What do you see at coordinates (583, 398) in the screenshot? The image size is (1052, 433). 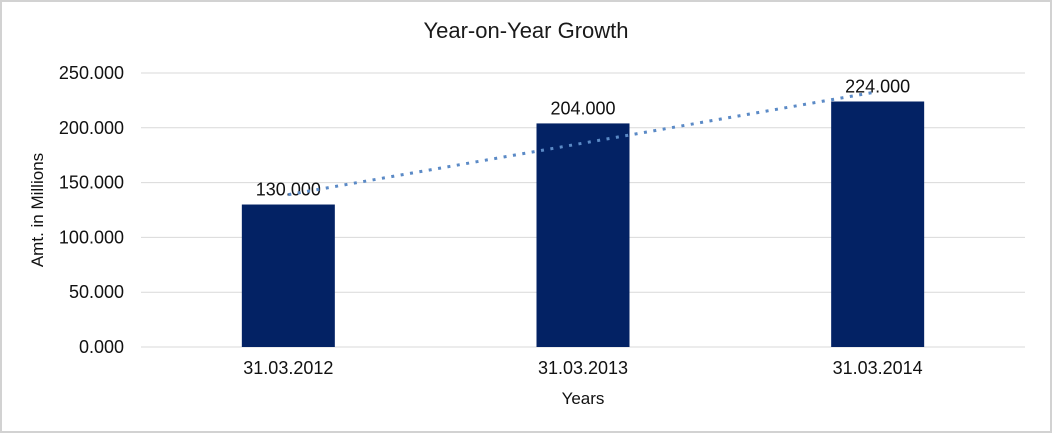 I see `x-axis-title: Years` at bounding box center [583, 398].